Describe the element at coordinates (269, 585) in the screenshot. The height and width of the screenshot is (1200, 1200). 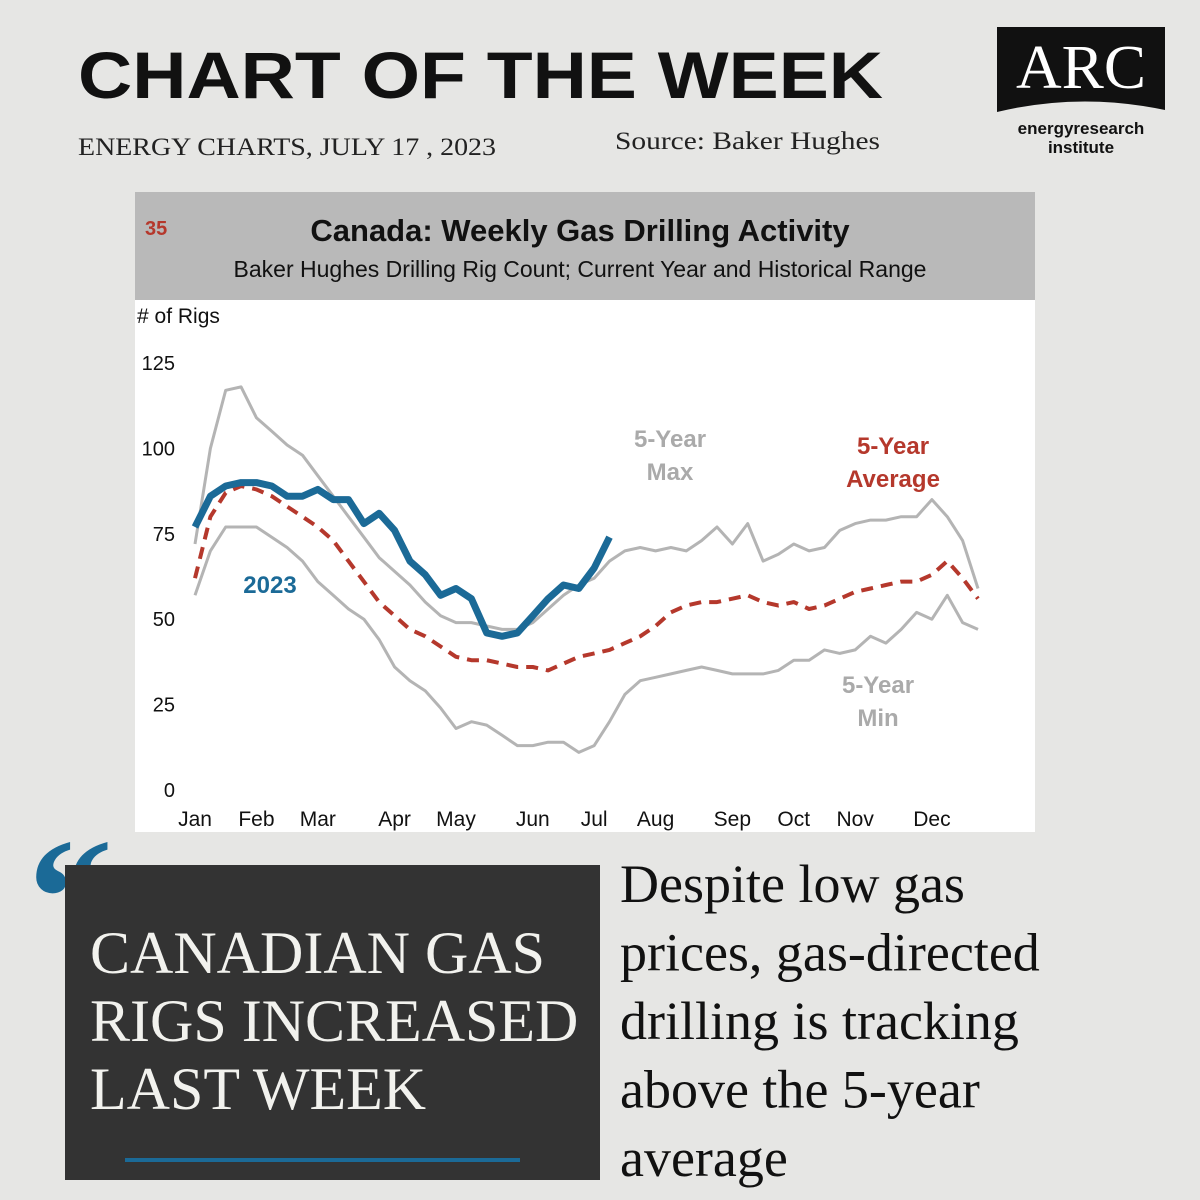
I see `series-label: 2023` at that location.